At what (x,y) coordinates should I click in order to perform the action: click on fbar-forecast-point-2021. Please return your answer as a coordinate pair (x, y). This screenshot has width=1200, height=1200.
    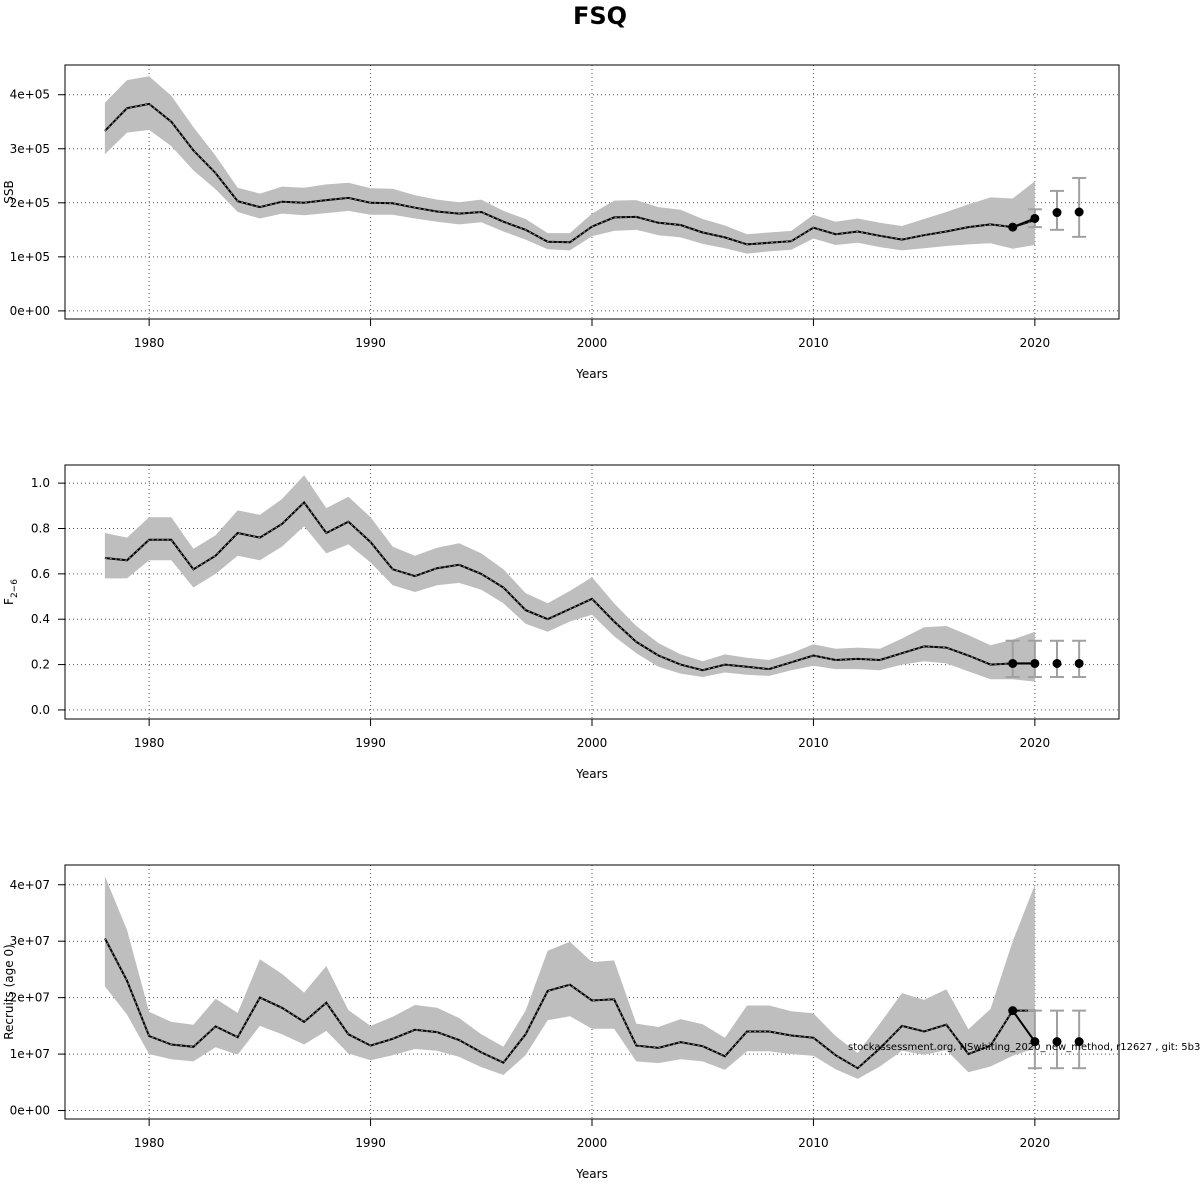
    Looking at the image, I should click on (1057, 663).